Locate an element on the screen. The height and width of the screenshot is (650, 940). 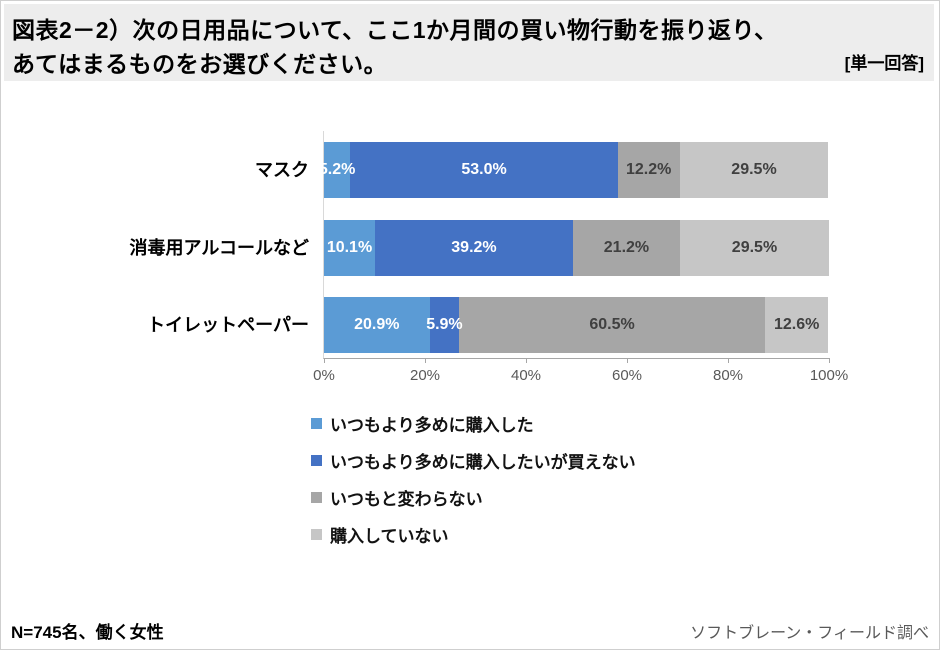
bar-segment: 10.1% is located at coordinates (349, 248).